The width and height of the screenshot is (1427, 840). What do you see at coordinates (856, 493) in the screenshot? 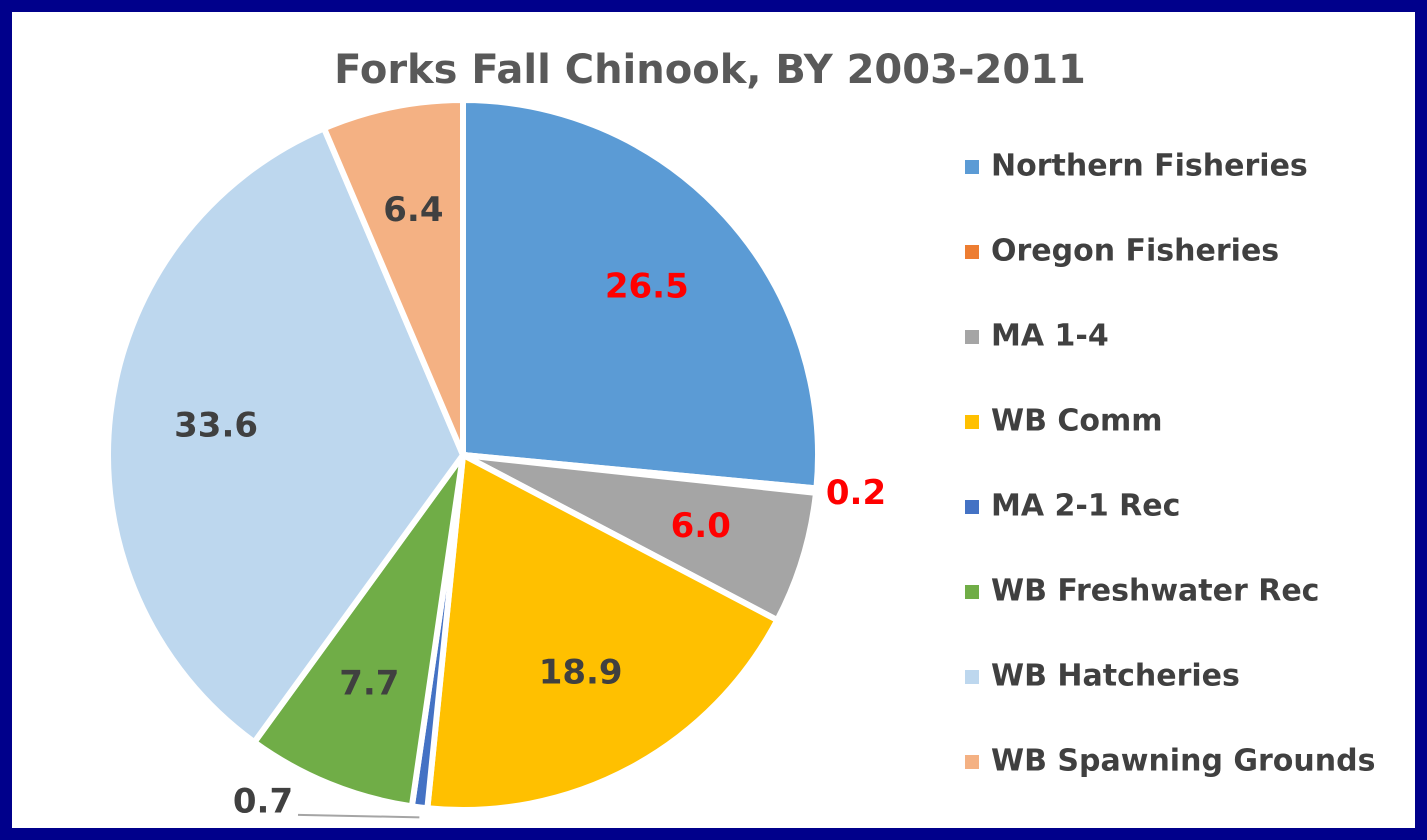
I see `data-label: 0.2` at bounding box center [856, 493].